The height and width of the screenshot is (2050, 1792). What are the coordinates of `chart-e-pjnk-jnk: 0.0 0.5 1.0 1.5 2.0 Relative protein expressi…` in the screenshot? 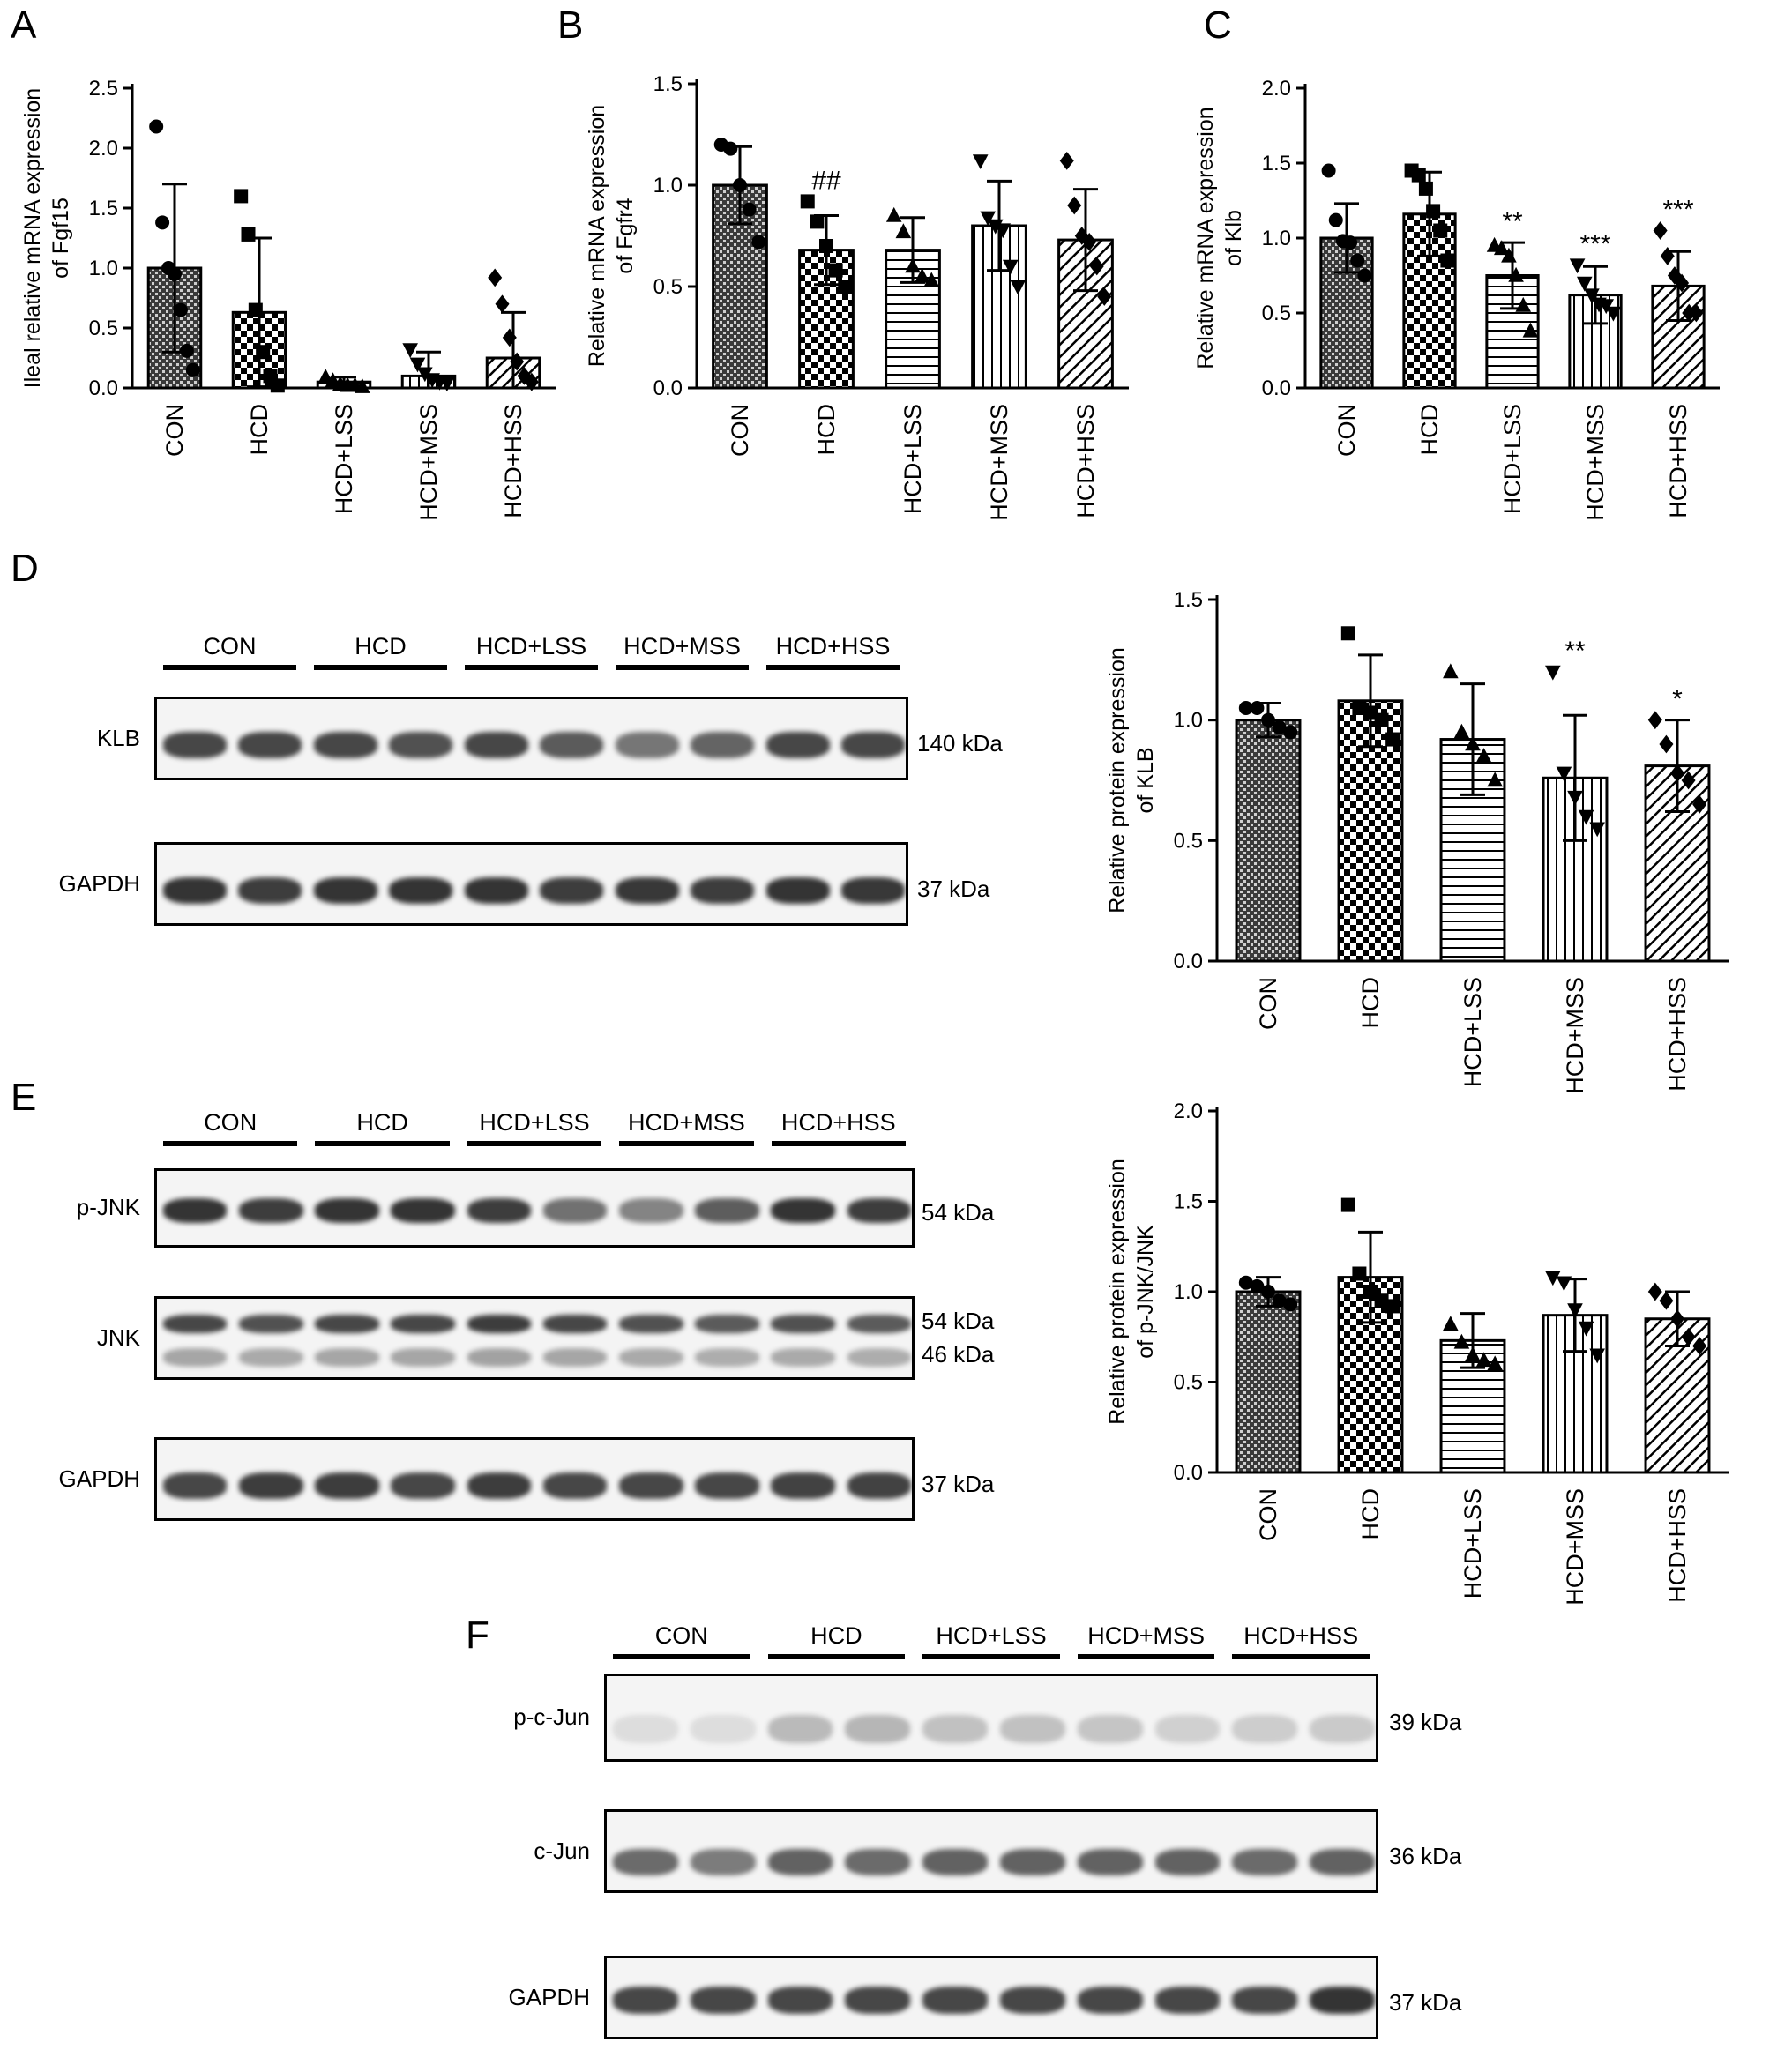 It's located at (1417, 1353).